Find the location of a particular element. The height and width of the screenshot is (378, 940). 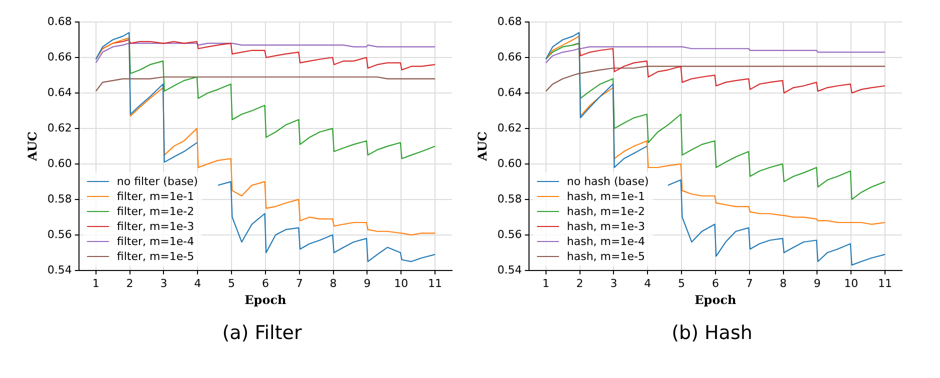

text: (b) Hash is located at coordinates (712, 333).